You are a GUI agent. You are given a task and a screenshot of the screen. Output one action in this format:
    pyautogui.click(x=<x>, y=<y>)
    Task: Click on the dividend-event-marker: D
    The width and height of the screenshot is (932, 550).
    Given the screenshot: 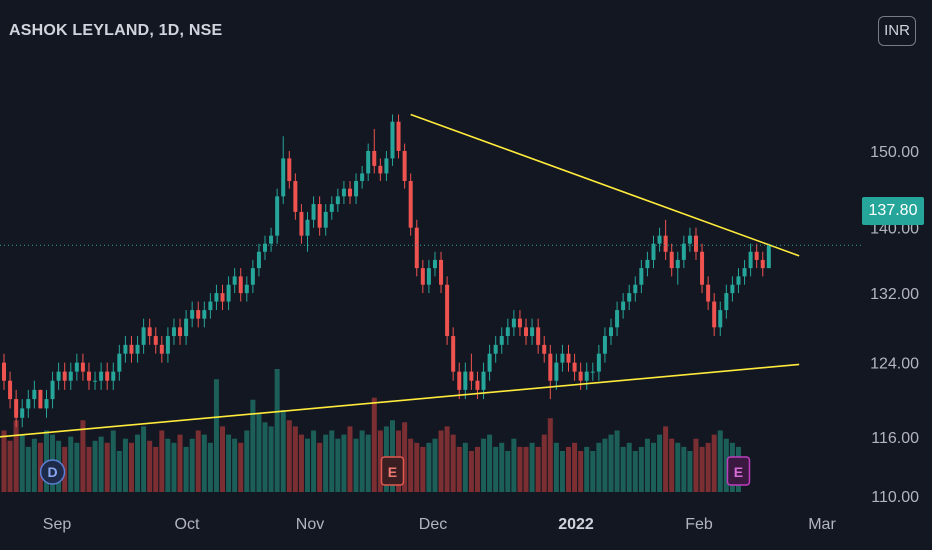 What is the action you would take?
    pyautogui.click(x=52, y=472)
    